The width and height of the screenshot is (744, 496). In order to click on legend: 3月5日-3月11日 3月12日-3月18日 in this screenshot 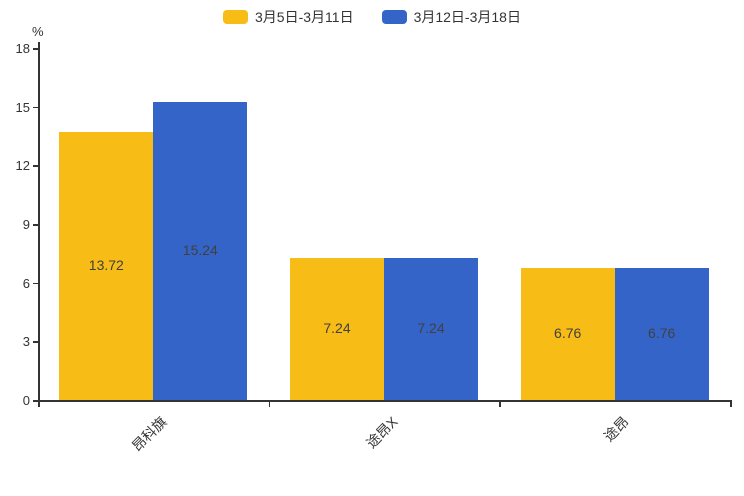, I will do `click(372, 17)`.